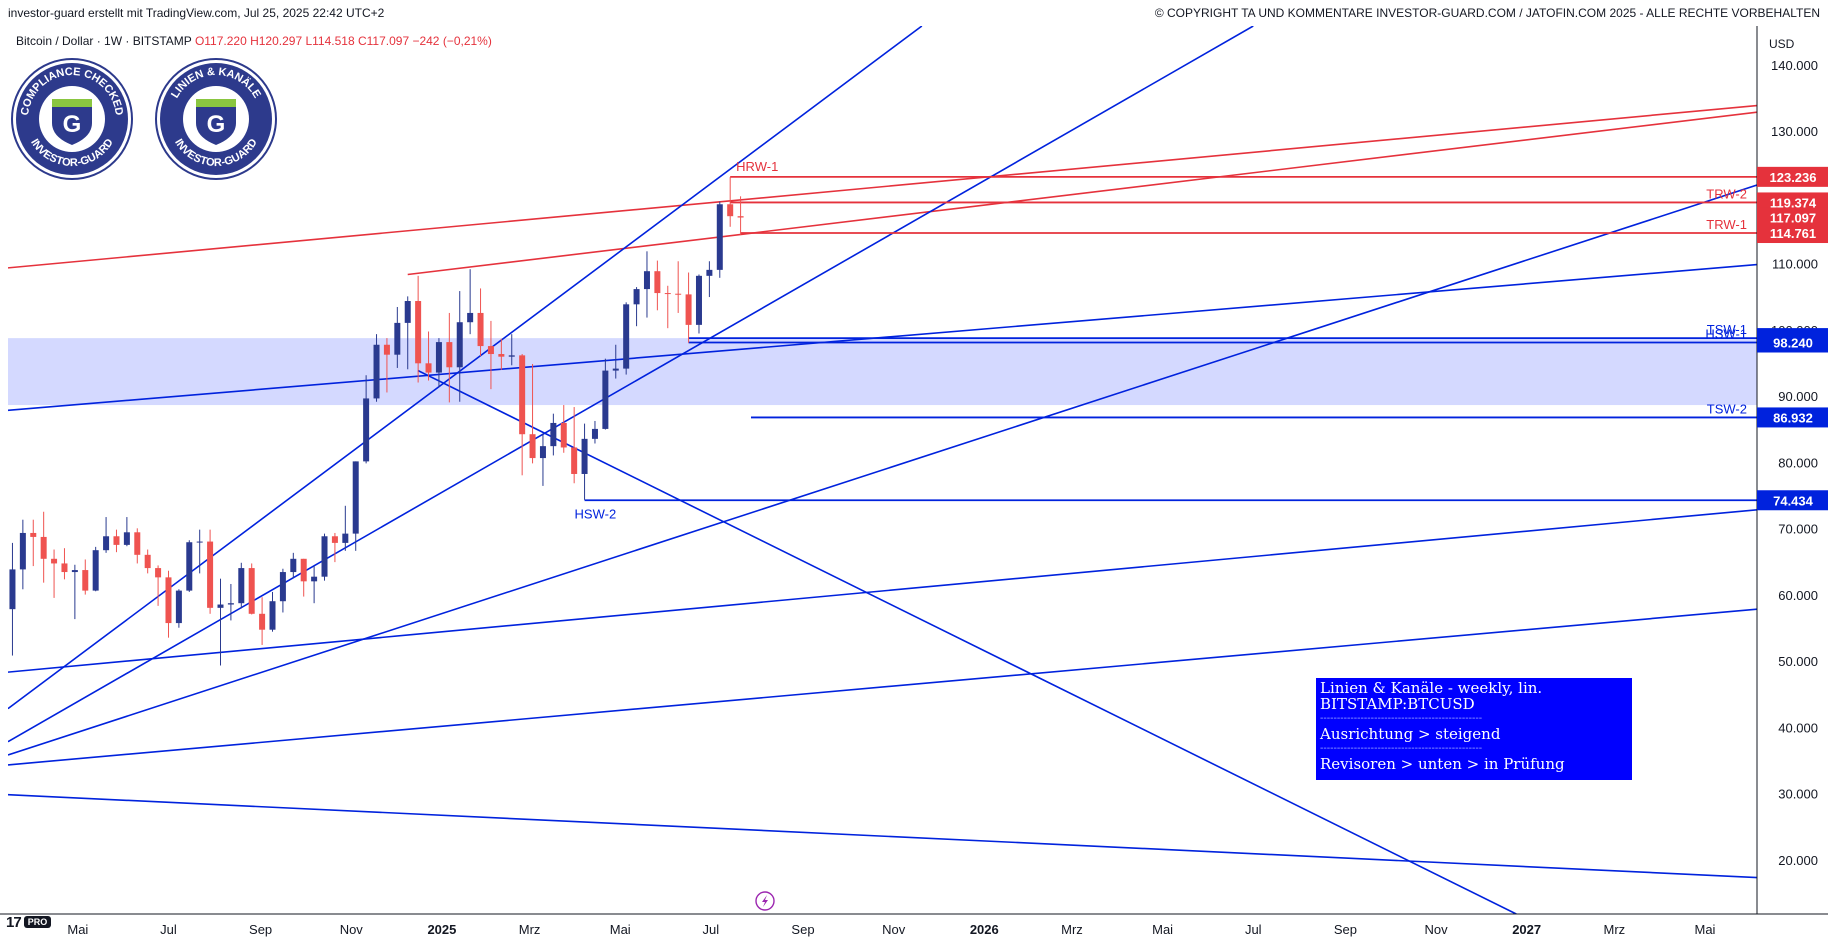 The image size is (1828, 937). What do you see at coordinates (14, 922) in the screenshot?
I see `tv-logo-mark: 17` at bounding box center [14, 922].